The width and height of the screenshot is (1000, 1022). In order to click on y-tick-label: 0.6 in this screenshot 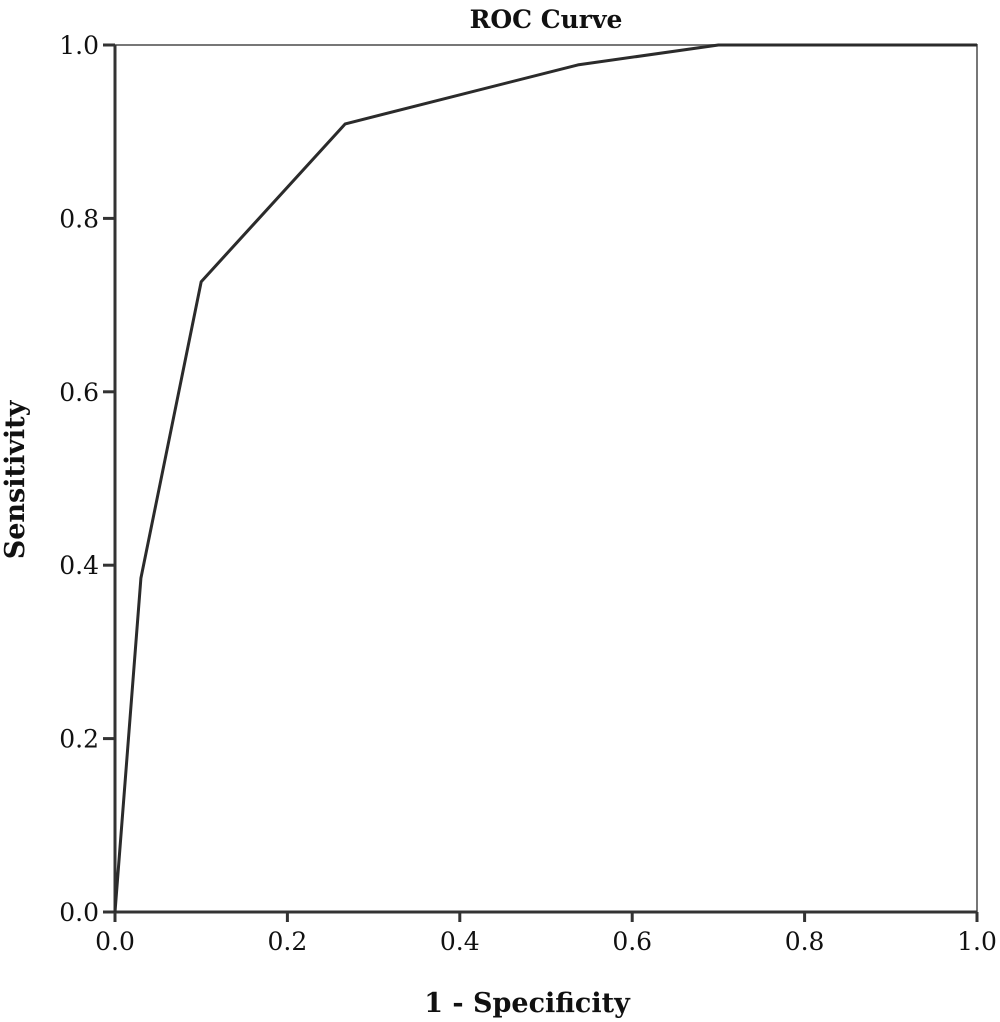, I will do `click(79, 392)`.